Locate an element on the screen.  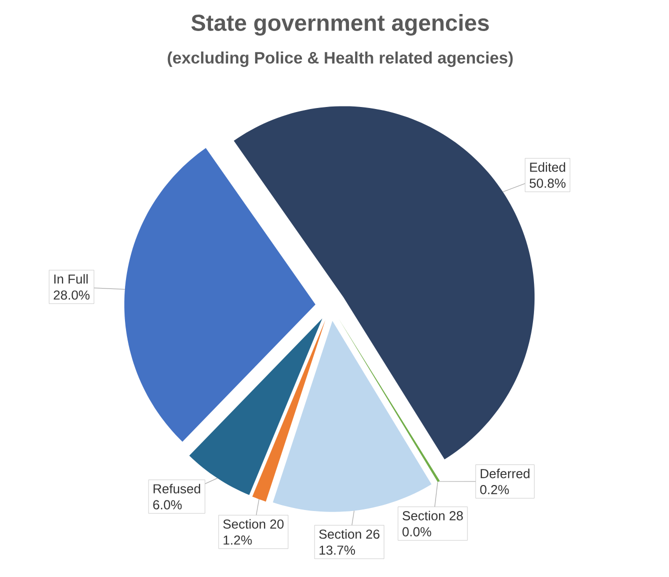
slice-label: Section 20 is located at coordinates (253, 524).